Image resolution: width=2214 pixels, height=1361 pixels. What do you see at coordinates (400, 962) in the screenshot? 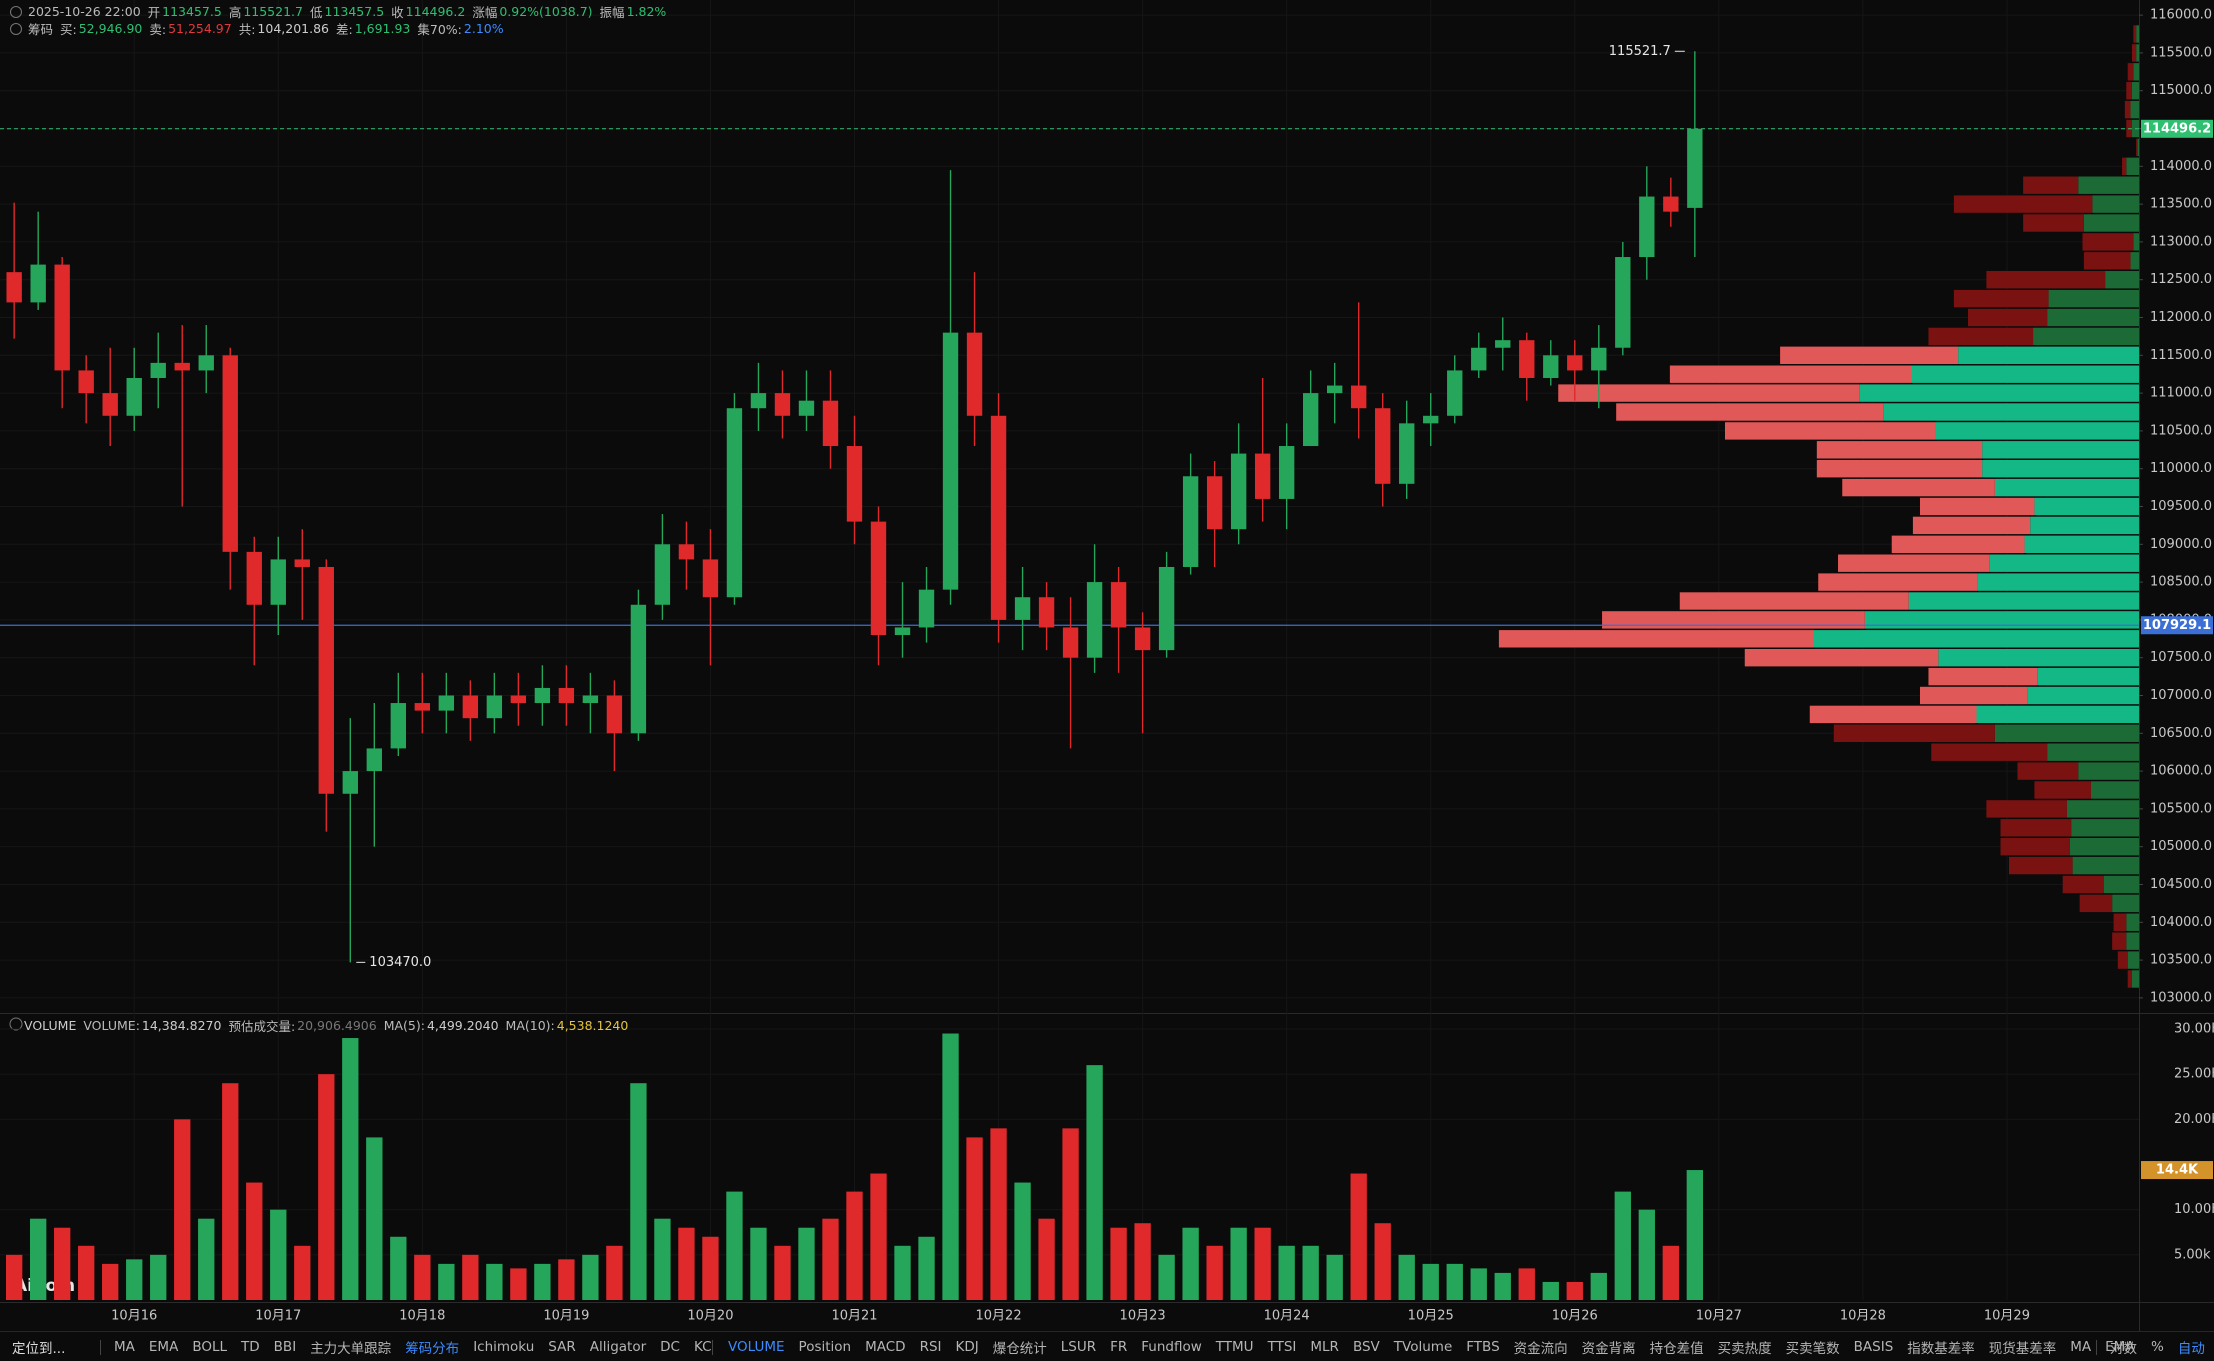
I see `low-annotation: 103470.0` at bounding box center [400, 962].